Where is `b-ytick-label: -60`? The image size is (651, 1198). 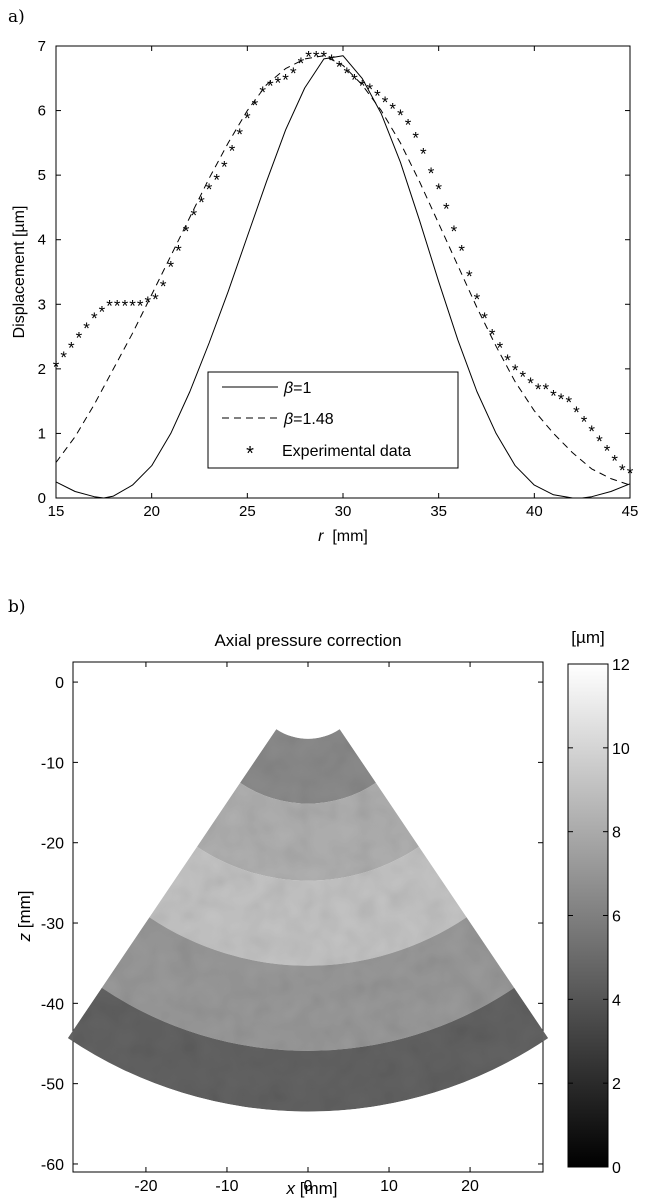 b-ytick-label: -60 is located at coordinates (52, 1165).